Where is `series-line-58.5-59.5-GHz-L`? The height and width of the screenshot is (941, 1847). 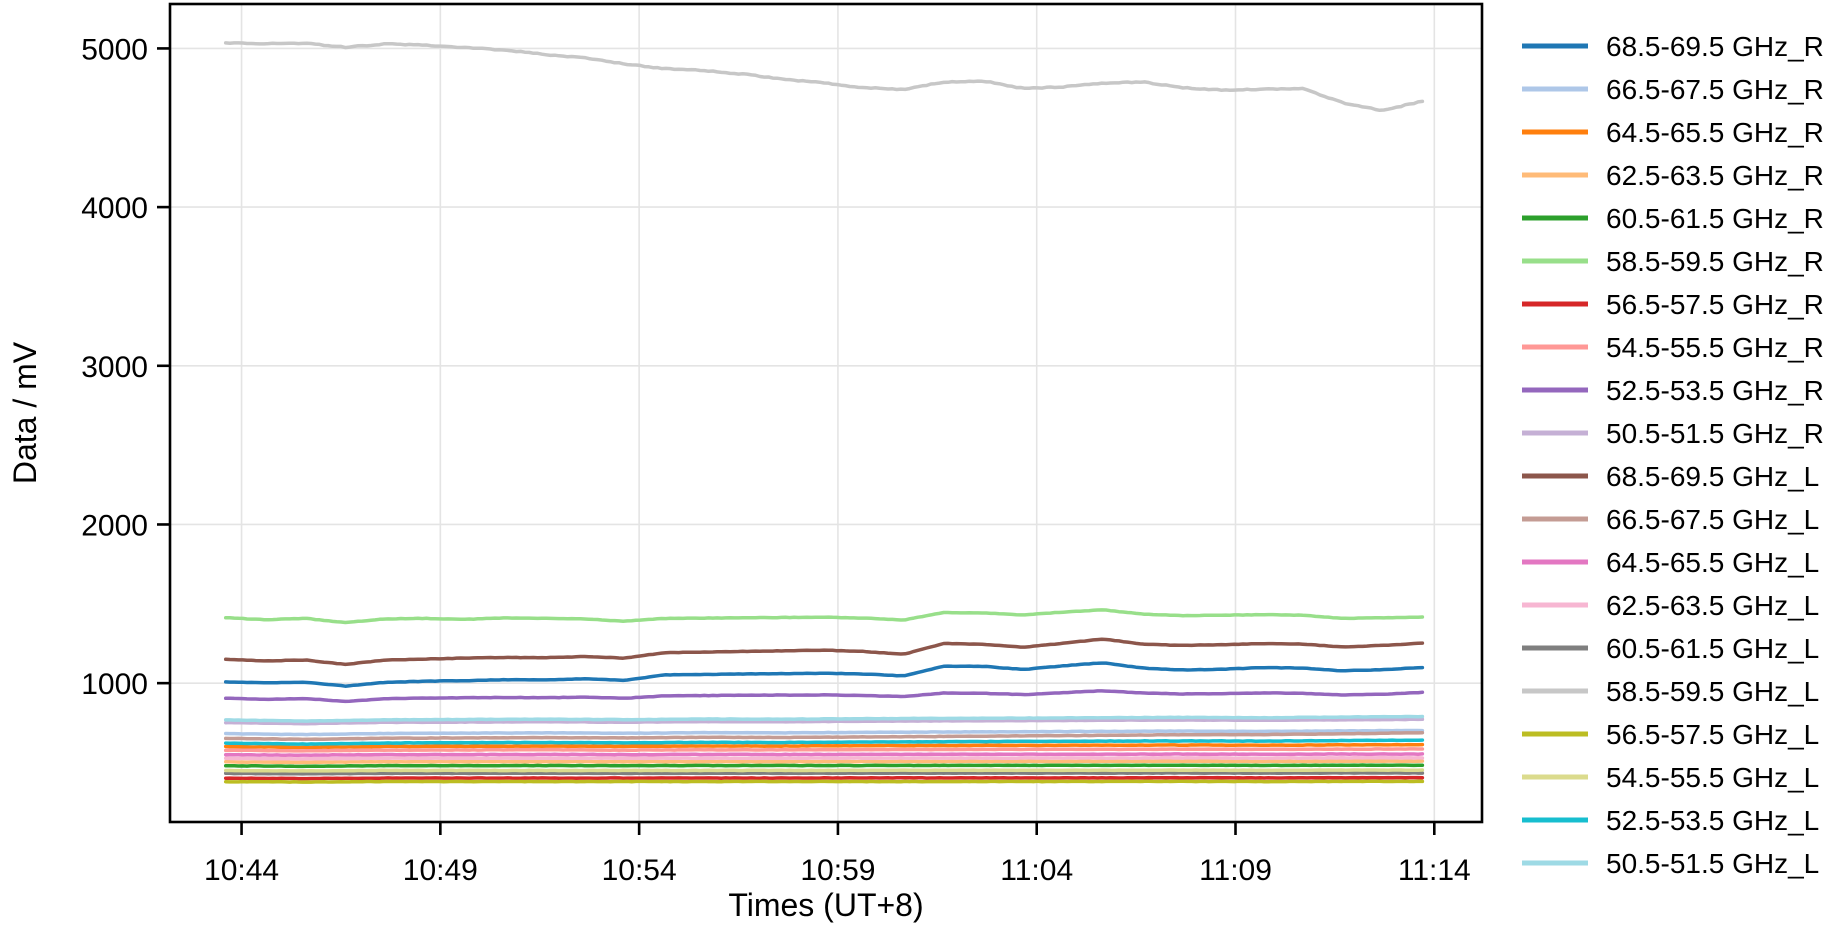
series-line-58.5-59.5-GHz-L is located at coordinates (824, 77).